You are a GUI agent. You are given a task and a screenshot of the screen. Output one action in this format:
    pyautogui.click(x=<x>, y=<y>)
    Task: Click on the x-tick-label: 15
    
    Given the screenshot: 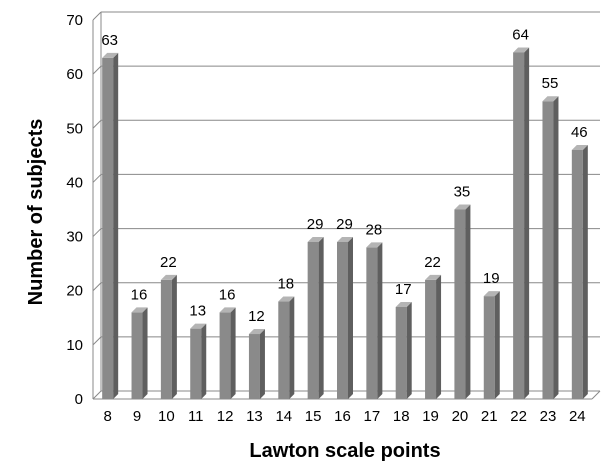 What is the action you would take?
    pyautogui.click(x=313, y=416)
    